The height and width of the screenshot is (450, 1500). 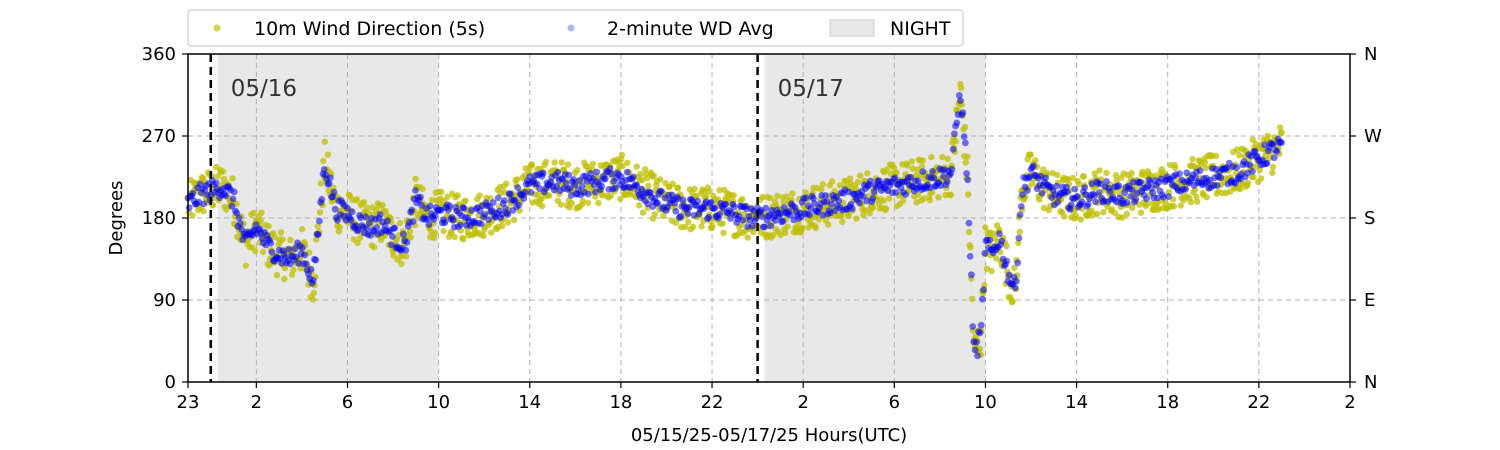 I want to click on y-tick-label: 0, so click(x=170, y=382).